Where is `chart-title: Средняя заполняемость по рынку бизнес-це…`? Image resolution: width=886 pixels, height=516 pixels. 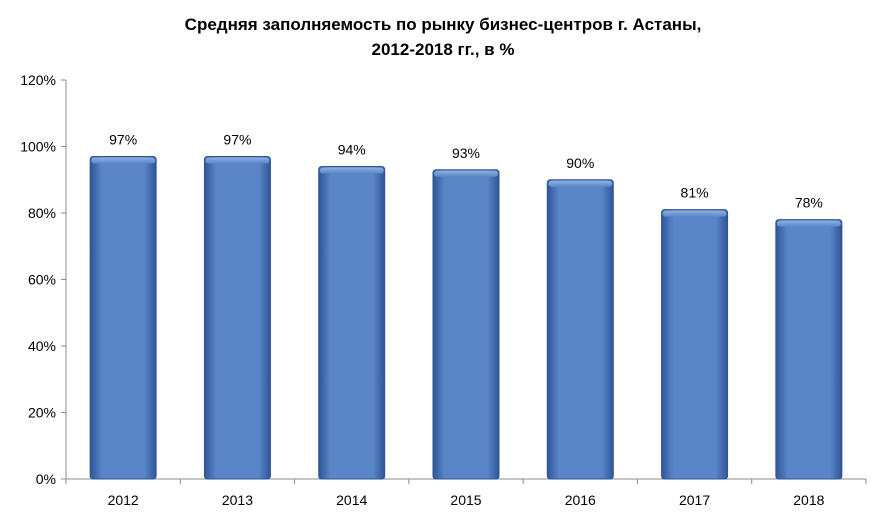 chart-title: Средняя заполняемость по рынку бизнес-це… is located at coordinates (443, 24).